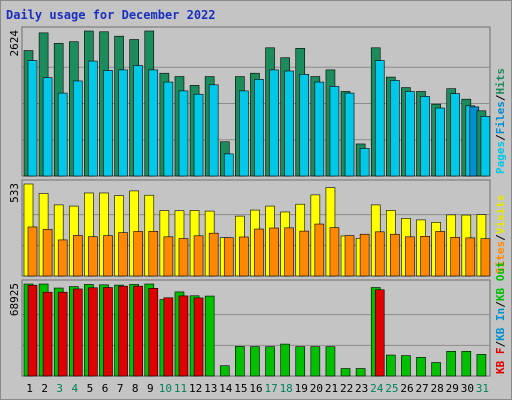  I want to click on y-axis-labels: 2624 533 68925, so click(14, 173).